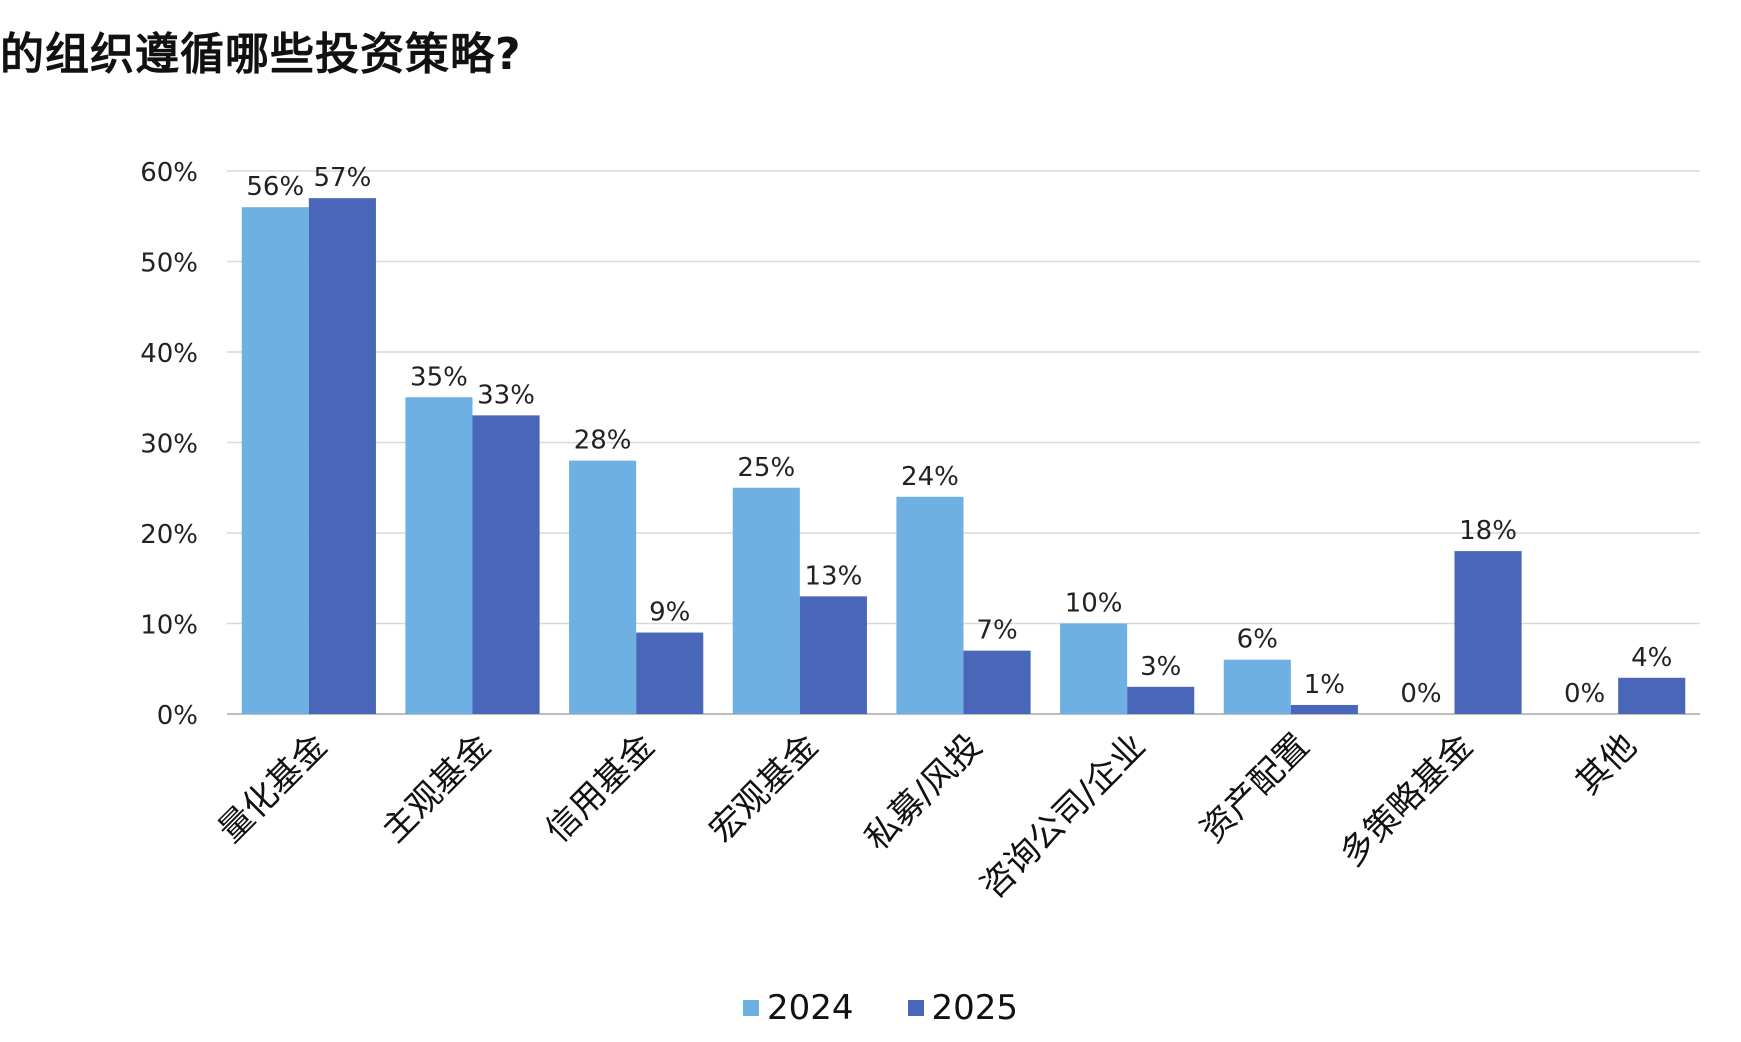 The width and height of the screenshot is (1741, 1042). Describe the element at coordinates (750, 1008) in the screenshot. I see `legend-swatch-2024` at that location.